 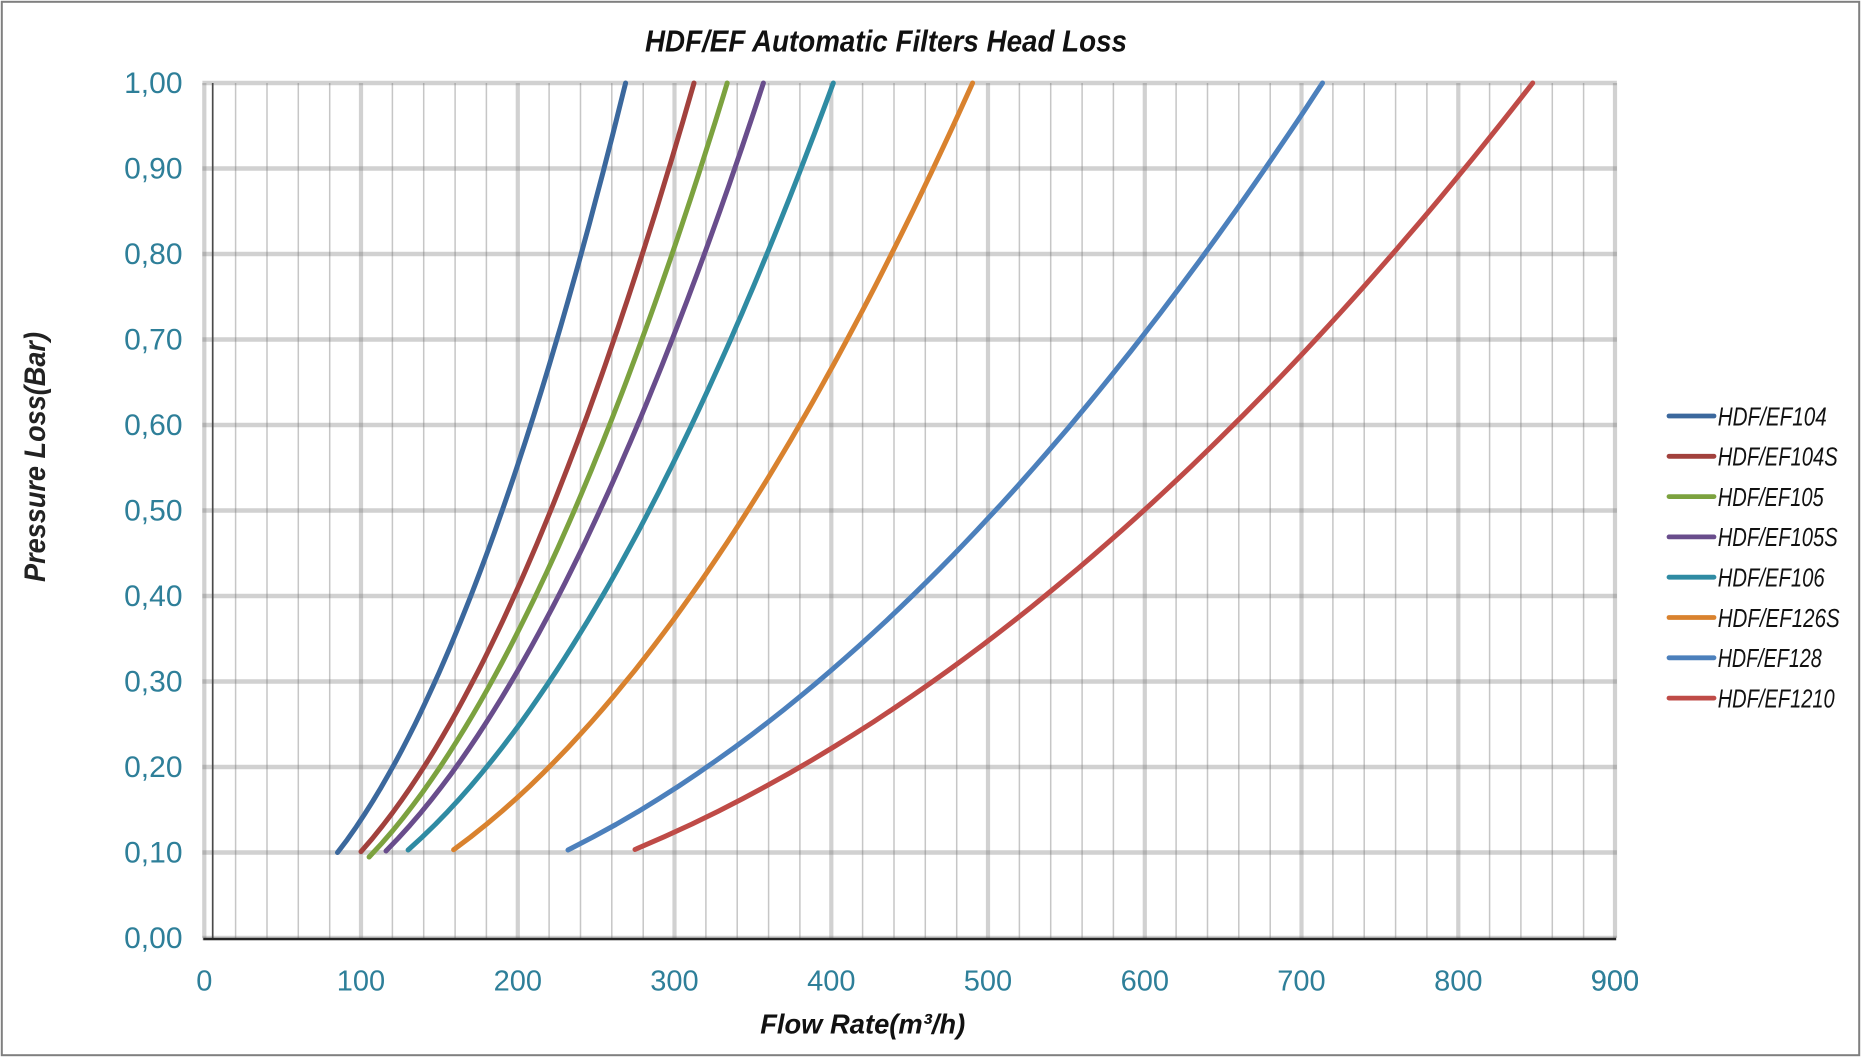 What do you see at coordinates (153, 767) in the screenshot?
I see `svg-text: 0,20` at bounding box center [153, 767].